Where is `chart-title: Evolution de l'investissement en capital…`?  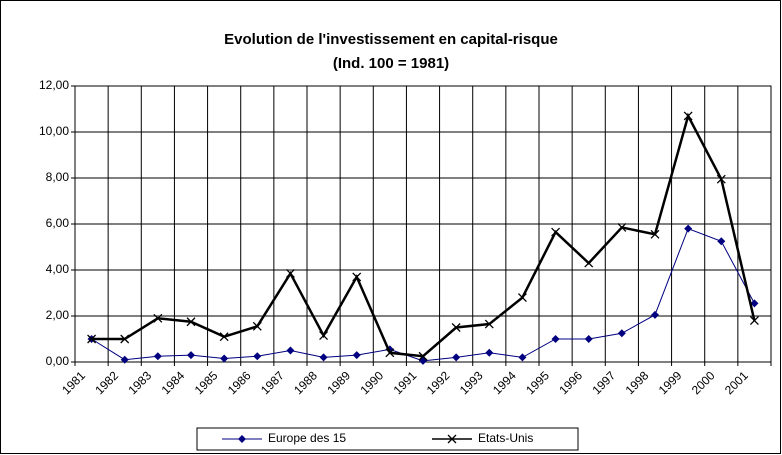 chart-title: Evolution de l'investissement en capital… is located at coordinates (391, 39).